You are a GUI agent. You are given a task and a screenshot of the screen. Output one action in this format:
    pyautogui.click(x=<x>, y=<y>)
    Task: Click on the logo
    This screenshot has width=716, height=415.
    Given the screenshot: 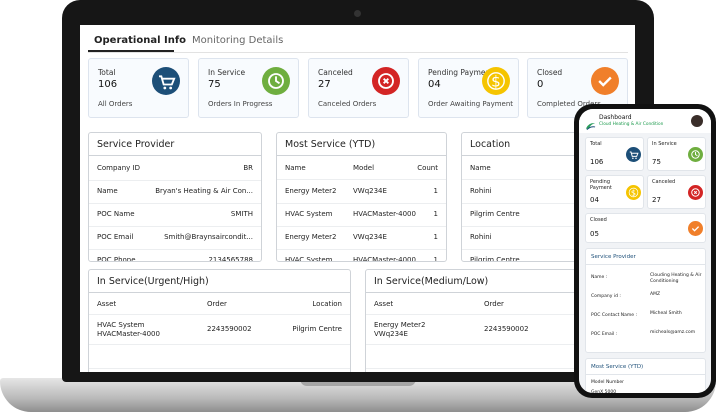 What is the action you would take?
    pyautogui.click(x=590, y=123)
    